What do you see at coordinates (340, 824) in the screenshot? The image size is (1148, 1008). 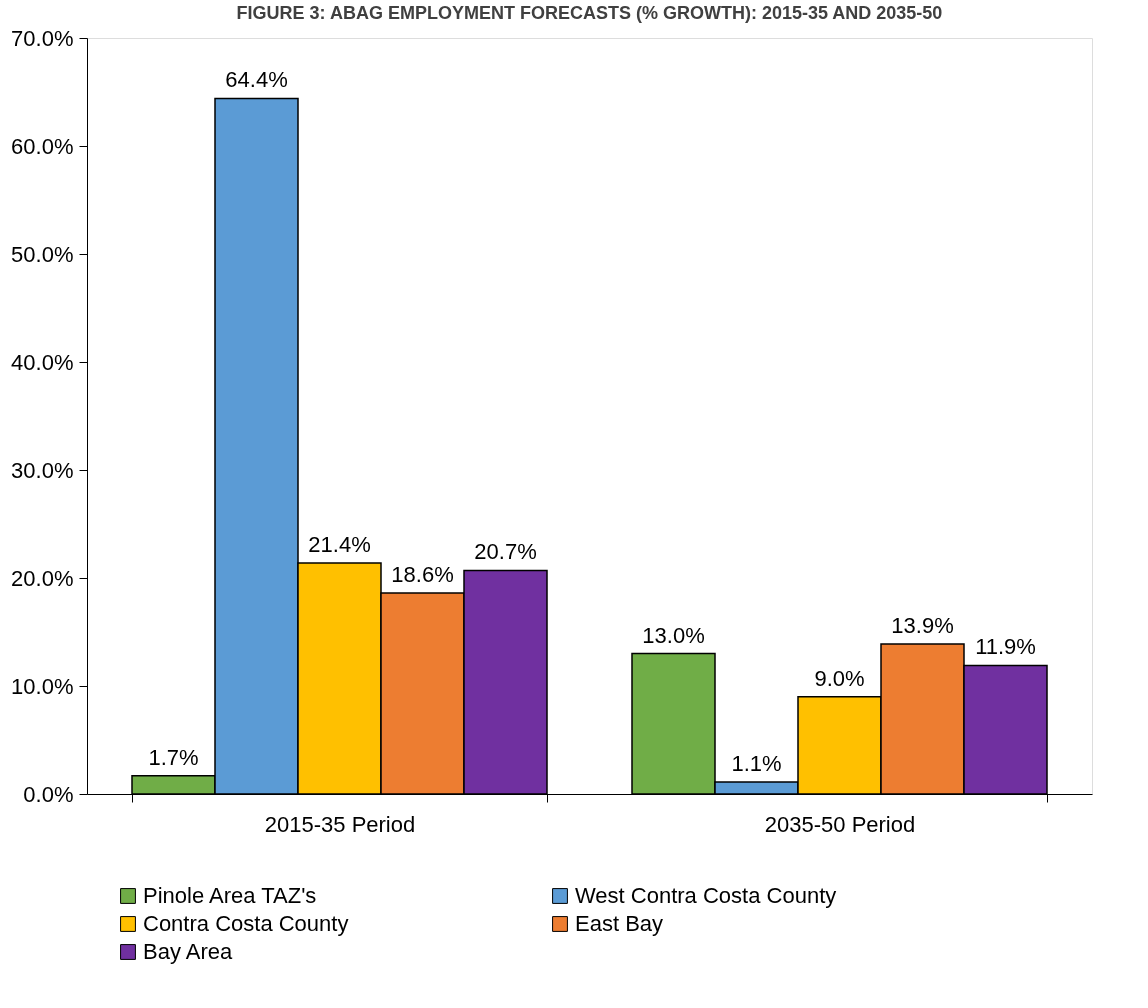 I see `x-tick-label: 2015-35 Period` at bounding box center [340, 824].